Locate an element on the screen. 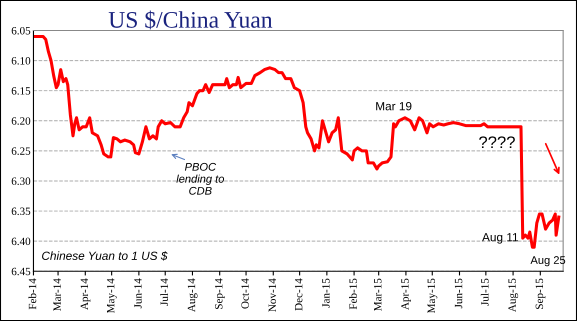 The width and height of the screenshot is (577, 321). y-tick-label: 6.40 is located at coordinates (21, 242).